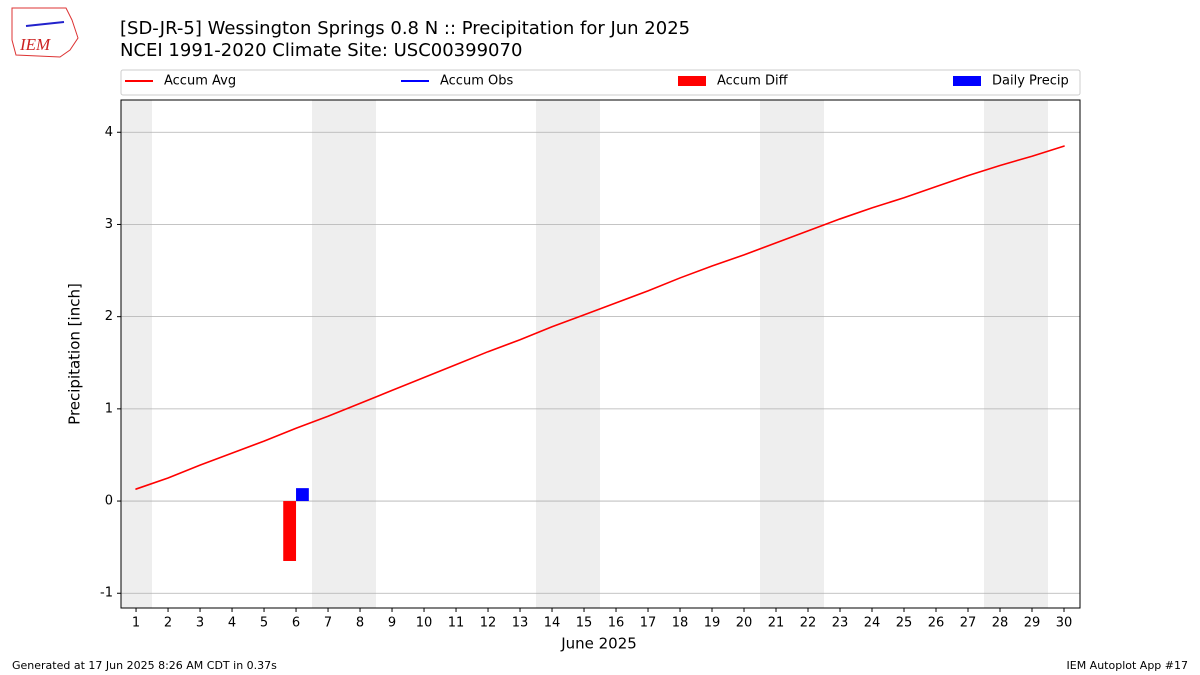 This screenshot has width=1200, height=675. Describe the element at coordinates (1032, 623) in the screenshot. I see `x-tick-label: 29` at that location.